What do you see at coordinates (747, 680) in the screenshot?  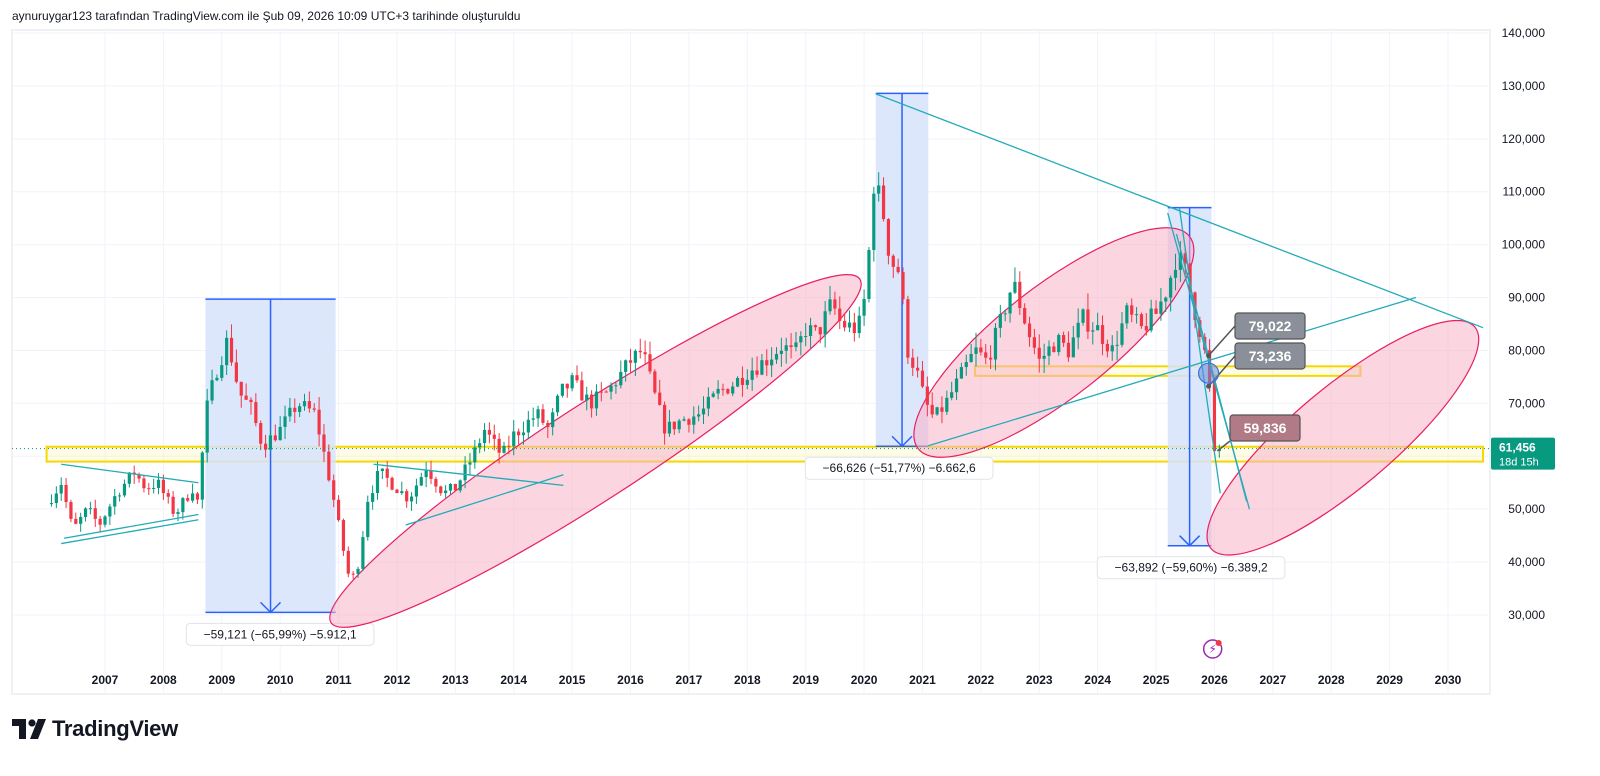 I see `time-tick-label: 2018` at bounding box center [747, 680].